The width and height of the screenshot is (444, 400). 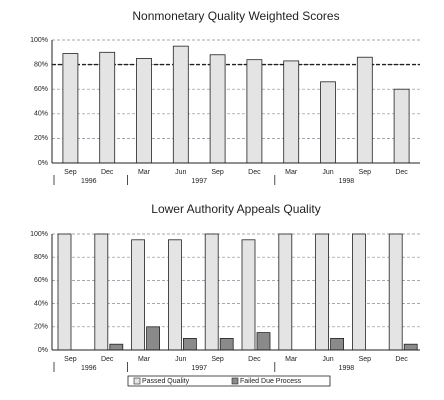 What do you see at coordinates (166, 381) in the screenshot?
I see `legend-label: Passed Quality` at bounding box center [166, 381].